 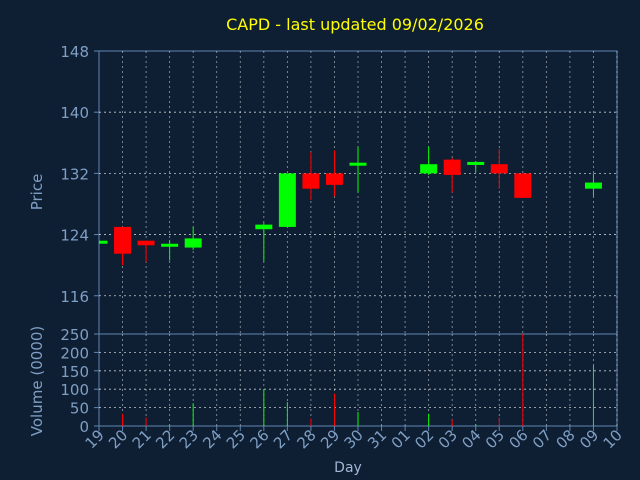 I want to click on volume-tick-label: 100, so click(x=74, y=390).